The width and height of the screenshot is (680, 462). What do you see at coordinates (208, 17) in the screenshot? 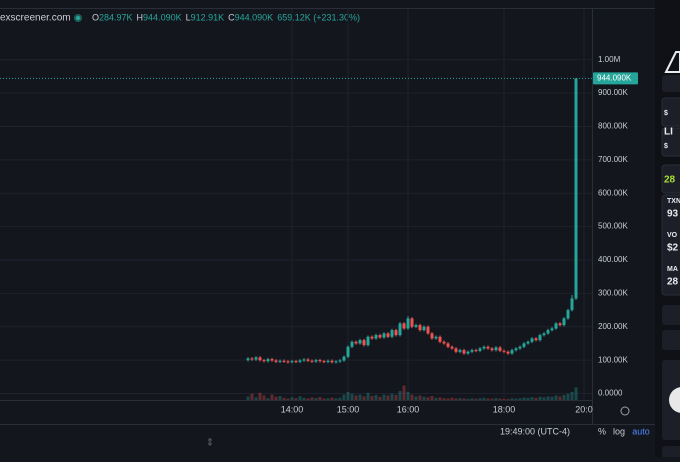
I see `ohlc-value: 912.91K` at bounding box center [208, 17].